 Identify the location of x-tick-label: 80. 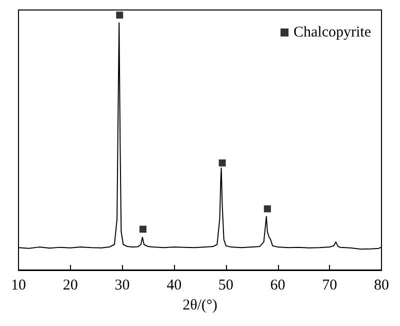
(381, 286).